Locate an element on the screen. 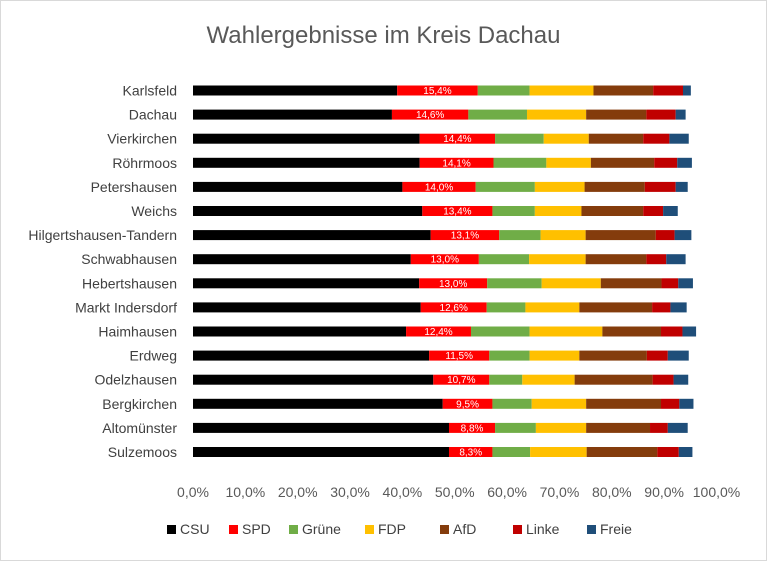 The width and height of the screenshot is (767, 561). data-label-6: 13,1% is located at coordinates (465, 236).